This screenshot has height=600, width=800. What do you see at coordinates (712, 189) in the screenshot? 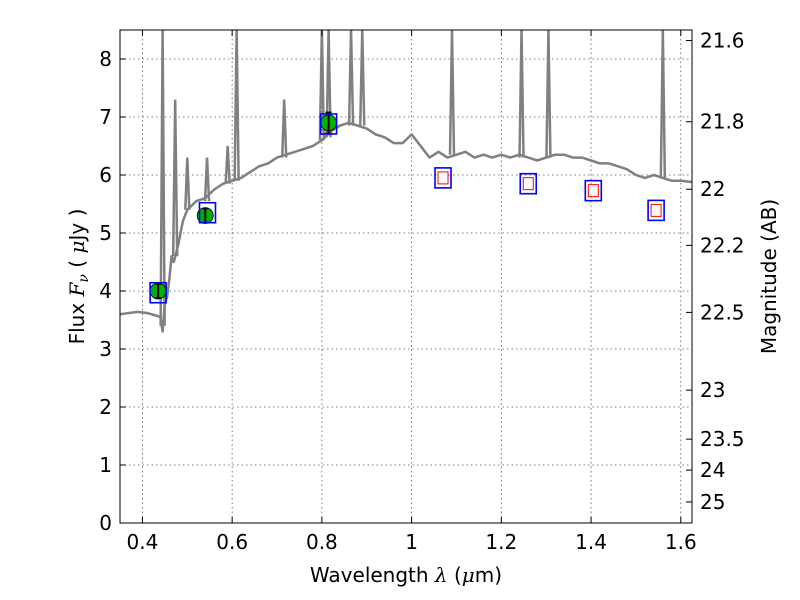
I see `mag-tick-label: 22` at bounding box center [712, 189].